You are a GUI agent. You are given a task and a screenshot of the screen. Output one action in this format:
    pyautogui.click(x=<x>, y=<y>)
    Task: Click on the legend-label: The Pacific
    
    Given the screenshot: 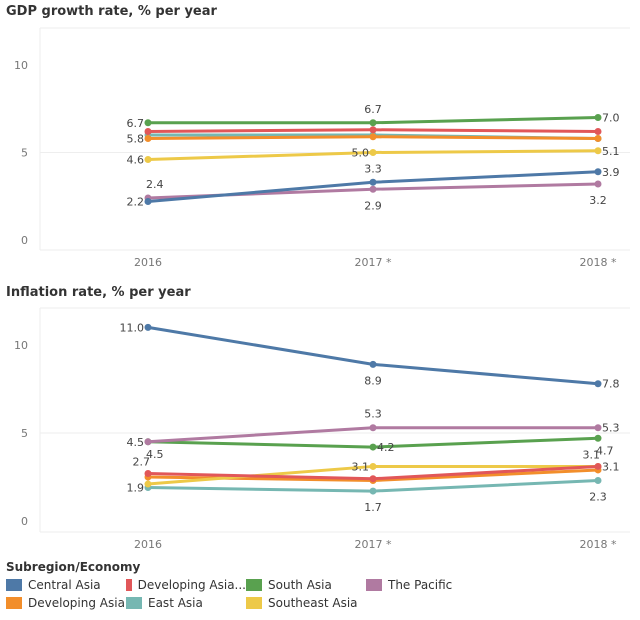 What is the action you would take?
    pyautogui.click(x=420, y=585)
    